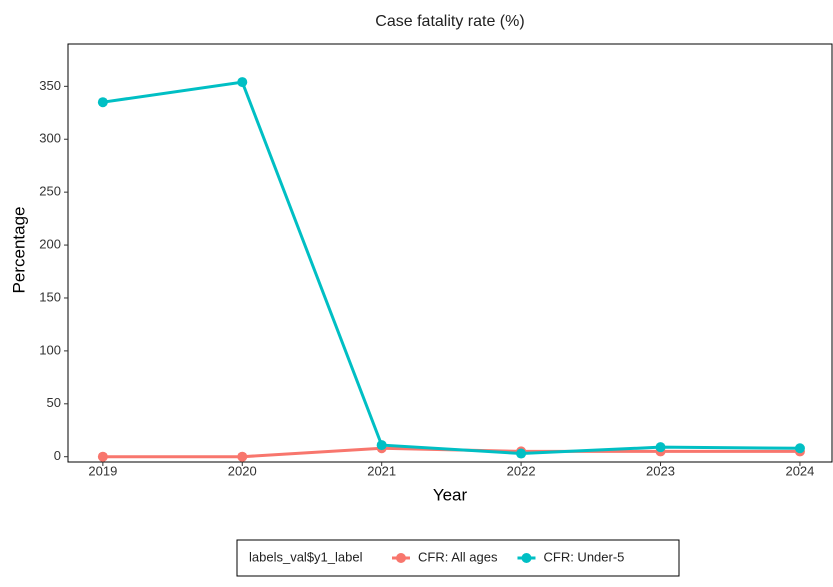  What do you see at coordinates (242, 470) in the screenshot?
I see `x-tick-label: 2020` at bounding box center [242, 470].